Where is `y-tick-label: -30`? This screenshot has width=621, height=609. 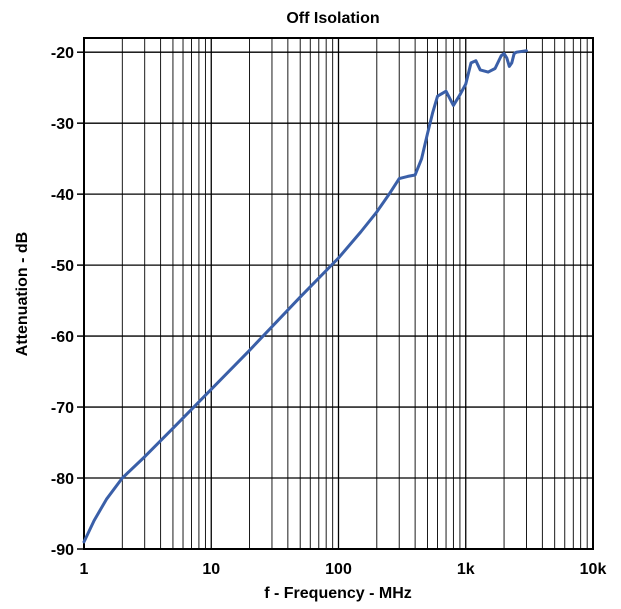 y-tick-label: -30 is located at coordinates (62, 124).